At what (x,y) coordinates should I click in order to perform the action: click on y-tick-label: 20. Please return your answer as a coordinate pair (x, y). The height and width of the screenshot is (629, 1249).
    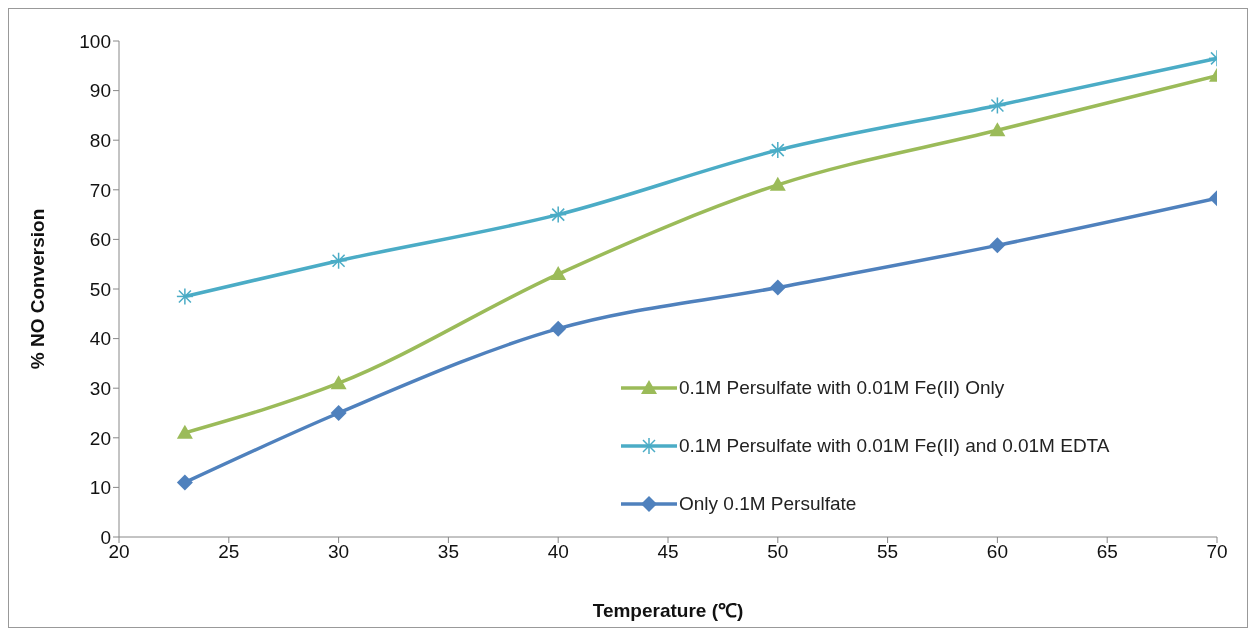
    Looking at the image, I should click on (100, 438).